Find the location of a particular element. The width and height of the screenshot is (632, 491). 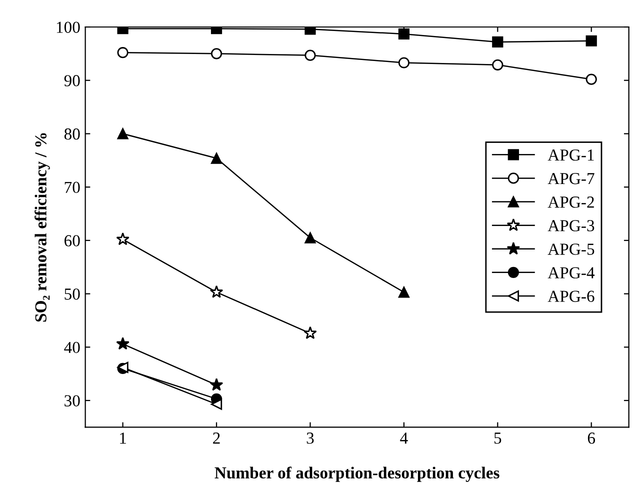

y-tick-label: 60 is located at coordinates (72, 240).